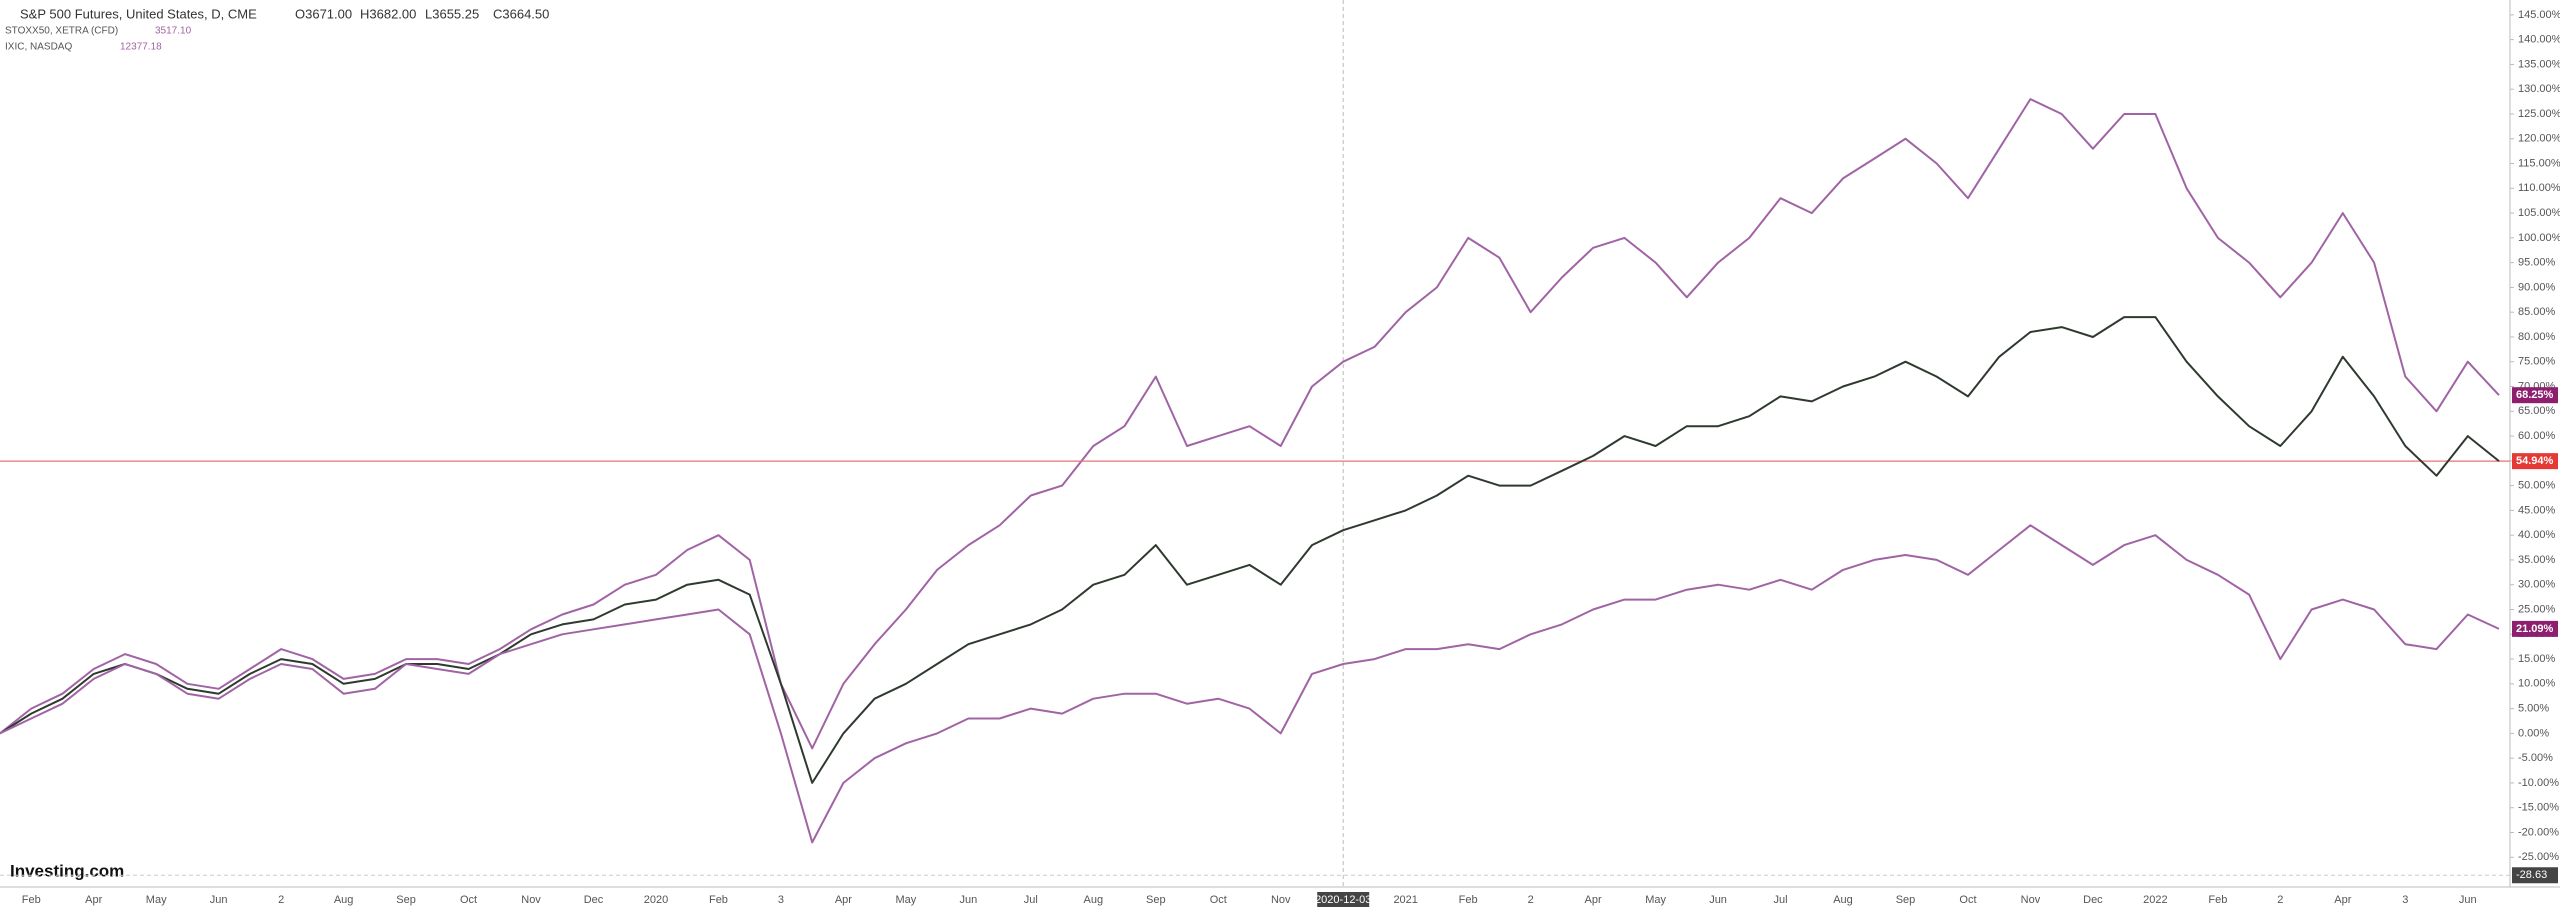 Image resolution: width=2560 pixels, height=911 pixels. I want to click on y-tick-label: 145.00%, so click(2539, 15).